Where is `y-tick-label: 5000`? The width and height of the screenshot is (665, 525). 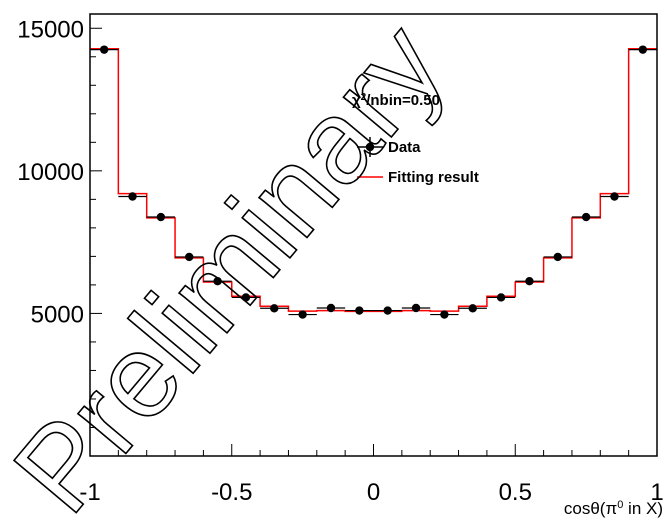 y-tick-label: 5000 is located at coordinates (57, 314).